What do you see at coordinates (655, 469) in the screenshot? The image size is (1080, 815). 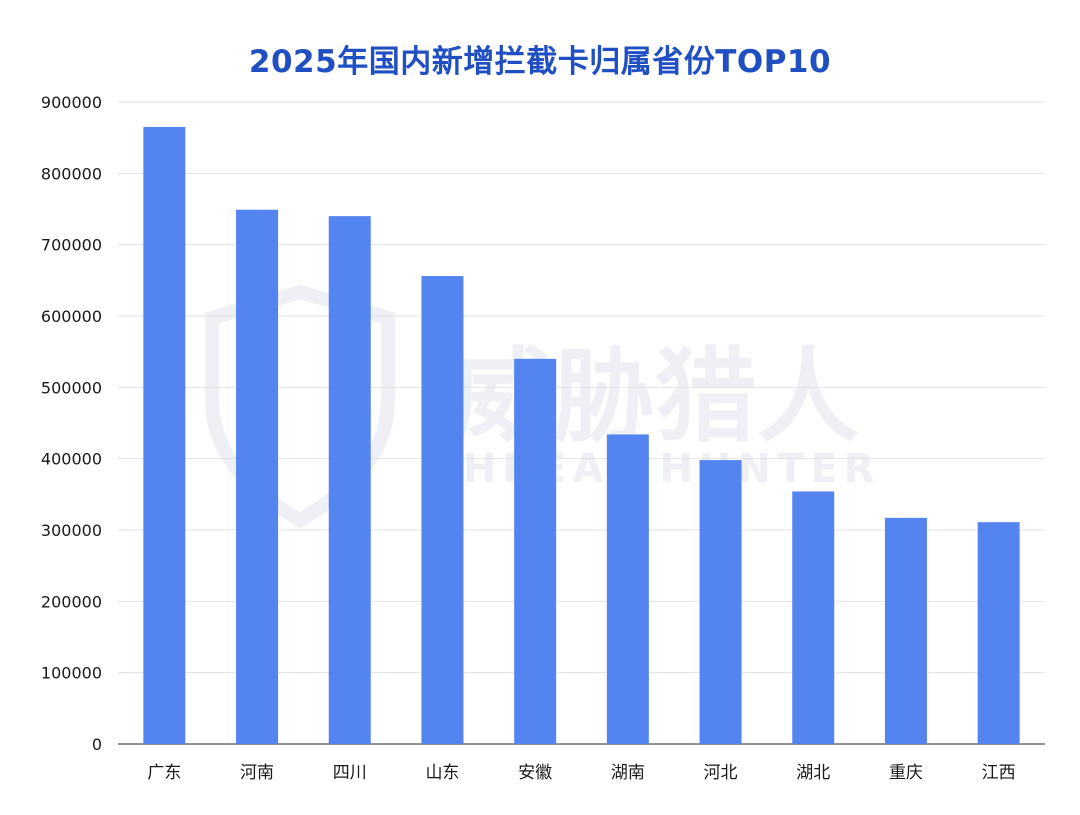 I see `watermark-text-en: THREAT HUNTER` at bounding box center [655, 469].